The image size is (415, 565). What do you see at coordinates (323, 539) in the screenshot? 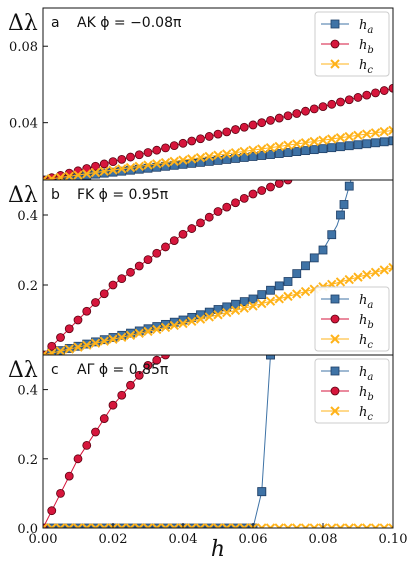
I see `x-tick-label: 0.08` at bounding box center [323, 539].